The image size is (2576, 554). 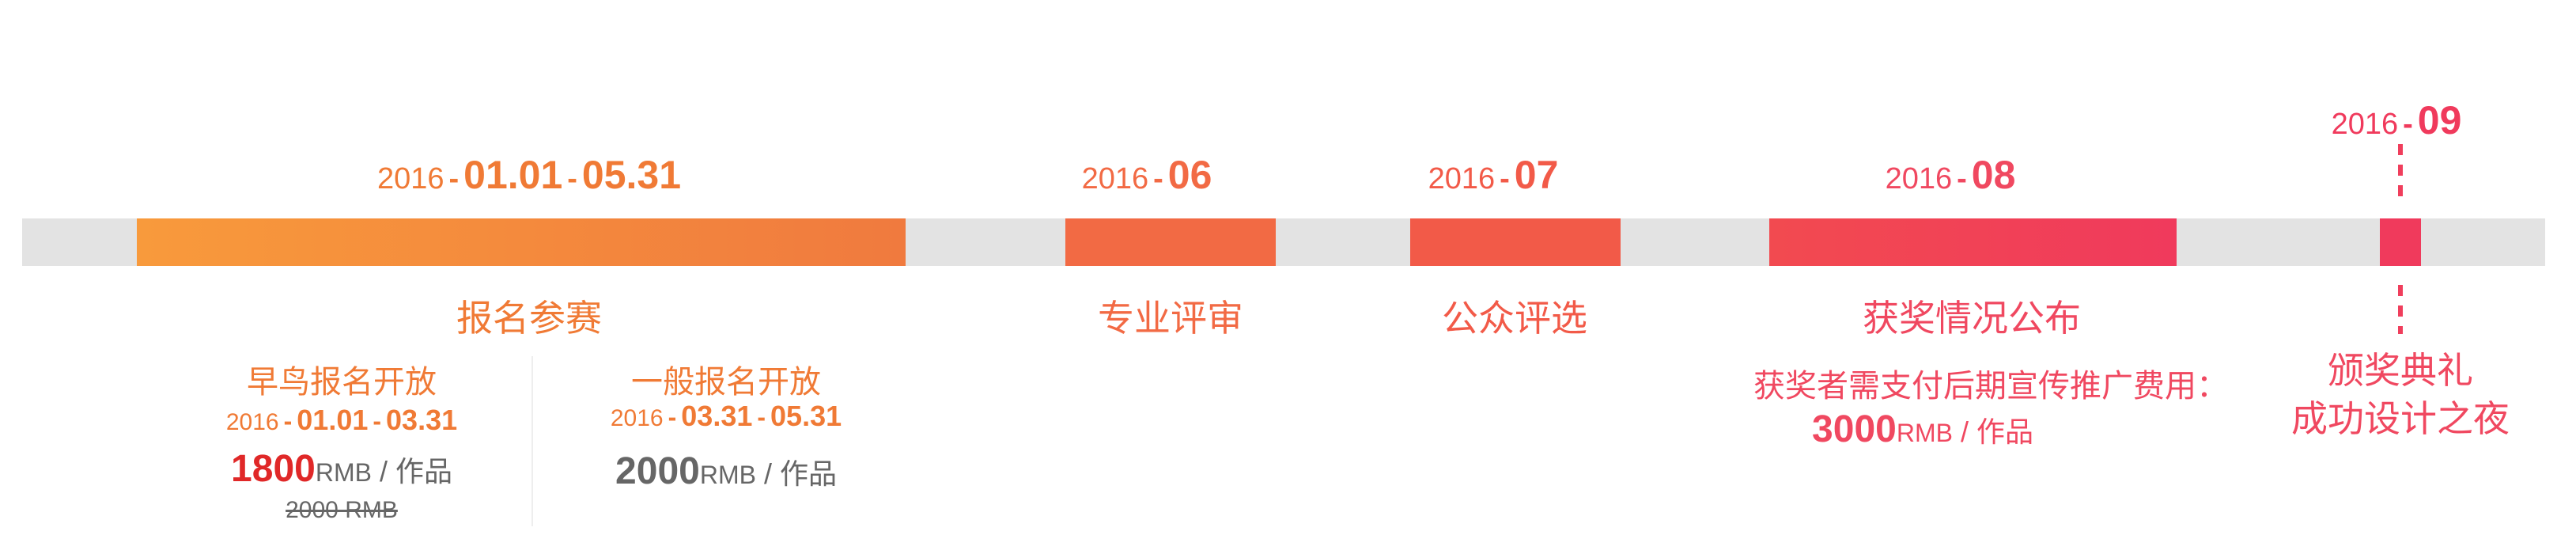 What do you see at coordinates (1973, 242) in the screenshot?
I see `timeline-segment-results` at bounding box center [1973, 242].